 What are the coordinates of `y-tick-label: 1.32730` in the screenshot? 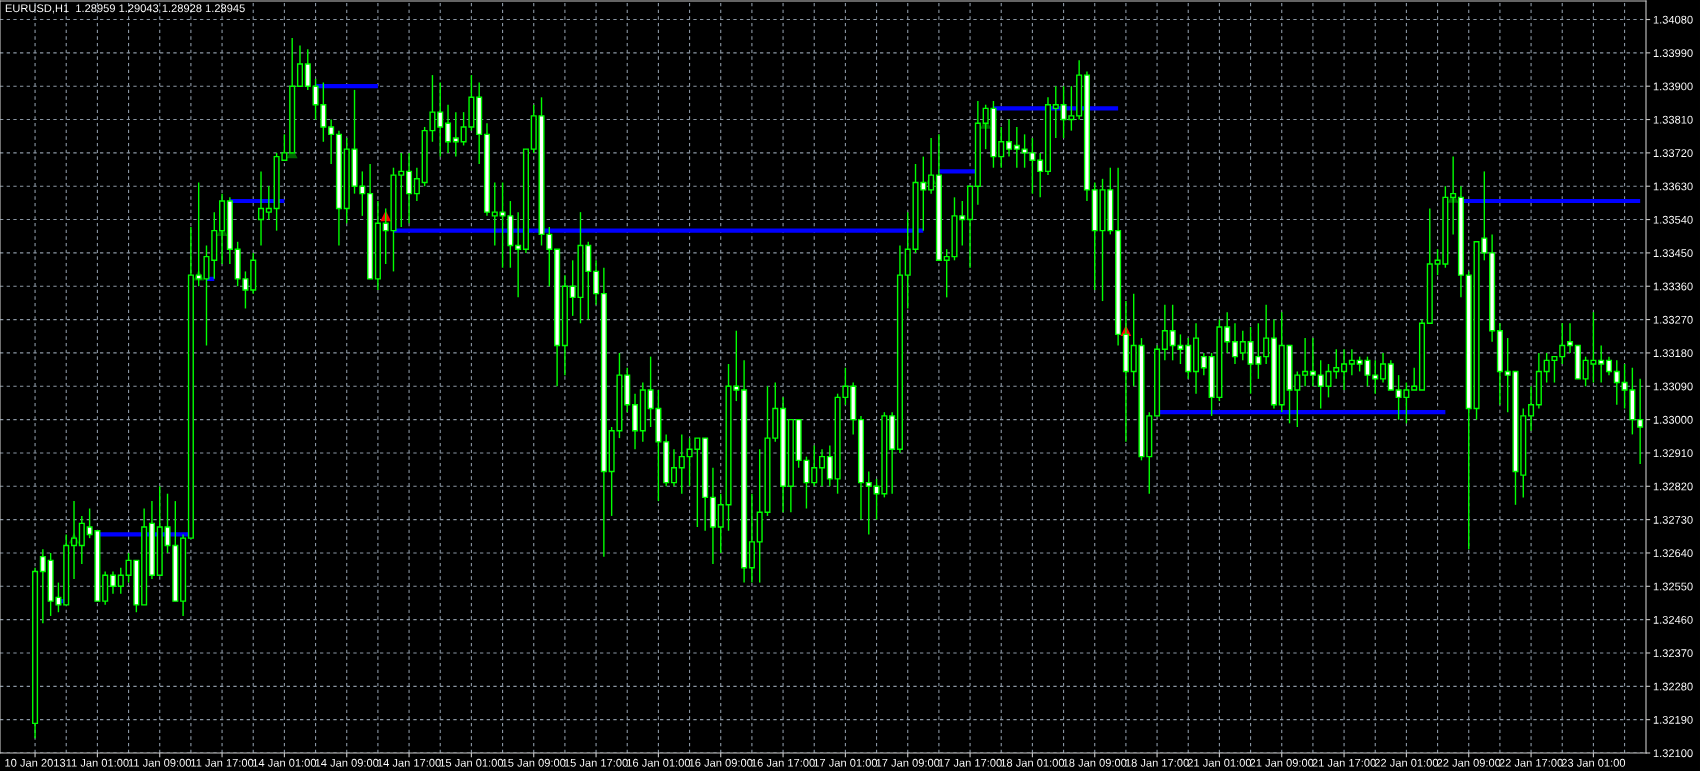 It's located at (1673, 519).